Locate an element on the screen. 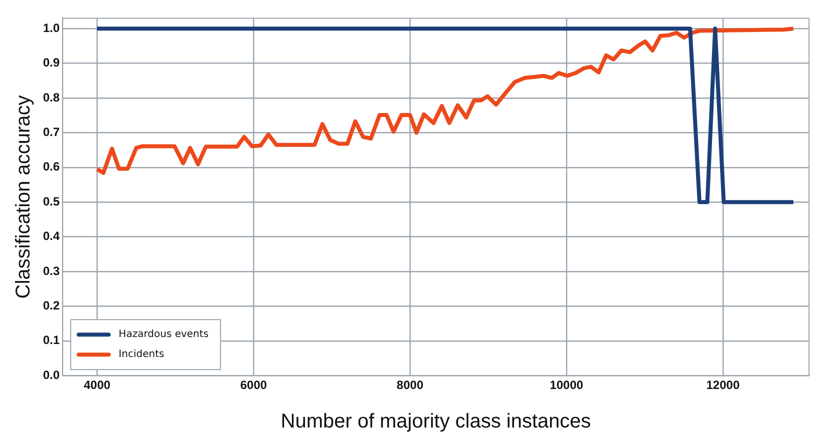  x-tick-label: 6000 is located at coordinates (254, 385).